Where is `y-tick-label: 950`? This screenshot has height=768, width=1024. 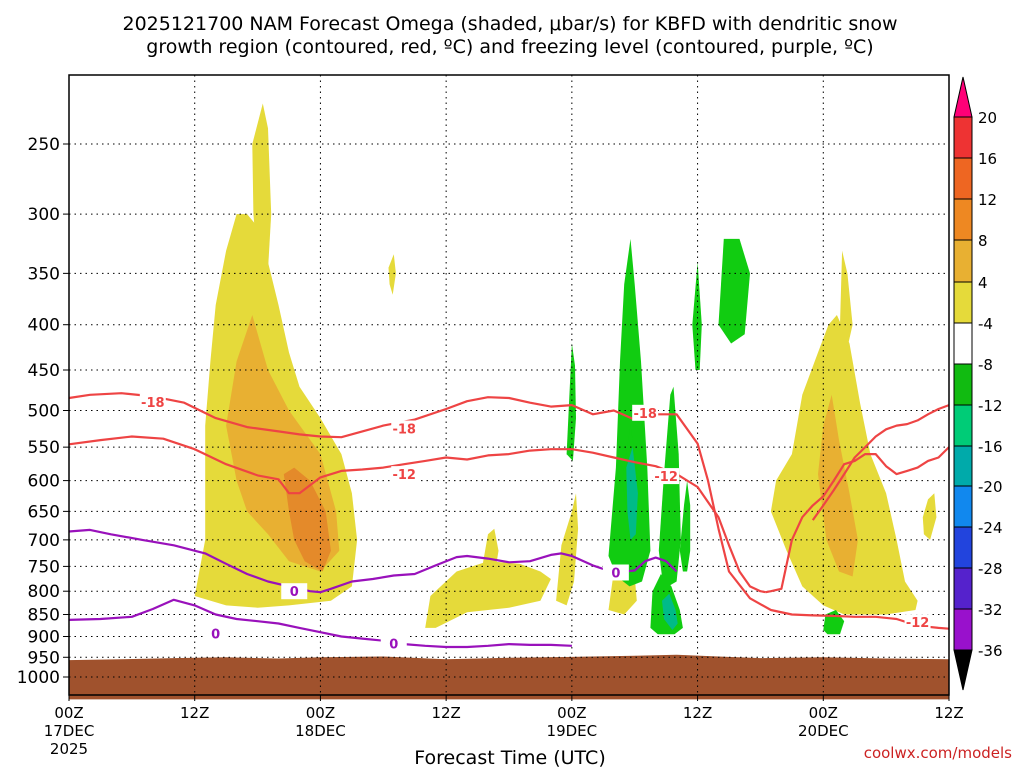
y-tick-label: 950 is located at coordinates (44, 658).